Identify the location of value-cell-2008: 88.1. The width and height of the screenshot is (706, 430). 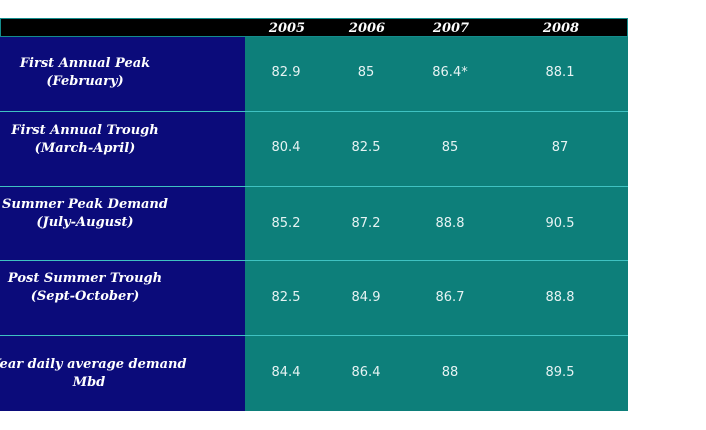
(560, 72).